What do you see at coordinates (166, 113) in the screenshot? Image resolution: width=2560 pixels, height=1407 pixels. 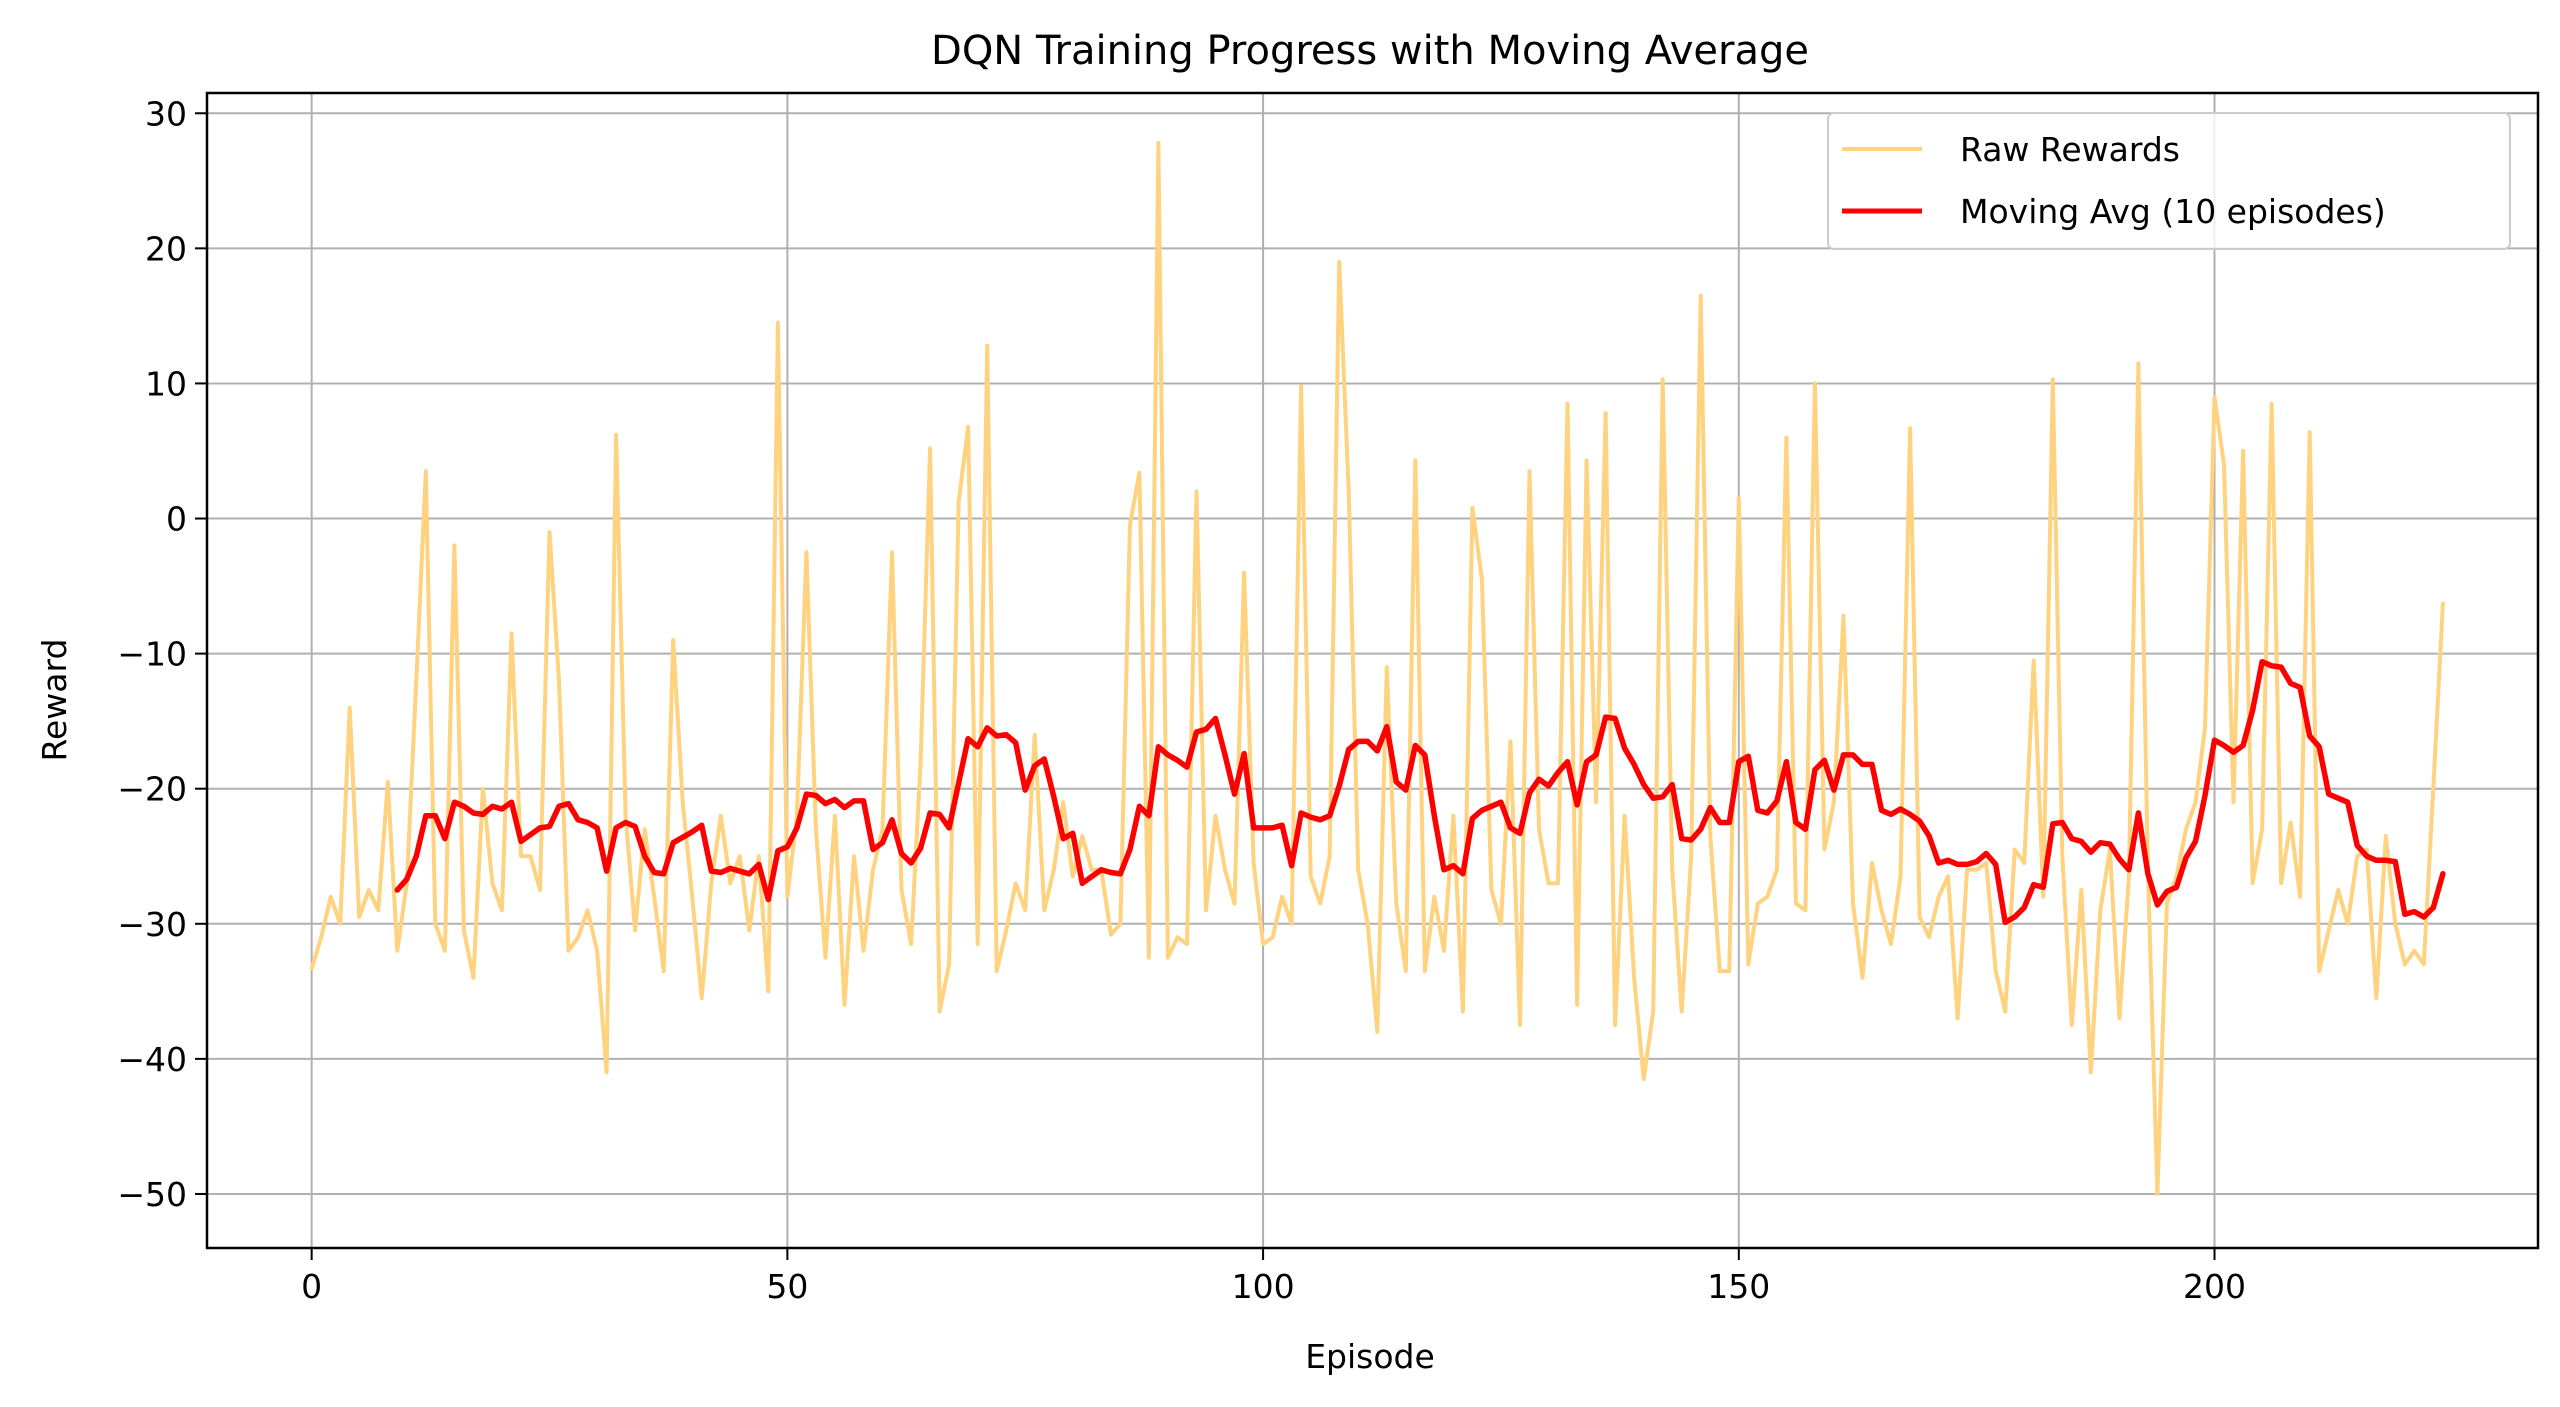 I see `y-tick-label: 30` at bounding box center [166, 113].